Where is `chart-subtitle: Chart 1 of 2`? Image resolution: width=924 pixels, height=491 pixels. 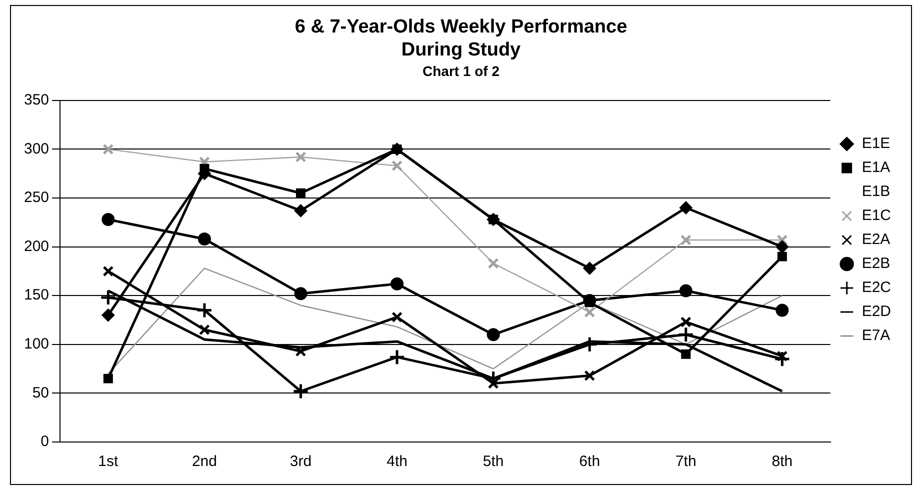 chart-subtitle: Chart 1 of 2 is located at coordinates (461, 70).